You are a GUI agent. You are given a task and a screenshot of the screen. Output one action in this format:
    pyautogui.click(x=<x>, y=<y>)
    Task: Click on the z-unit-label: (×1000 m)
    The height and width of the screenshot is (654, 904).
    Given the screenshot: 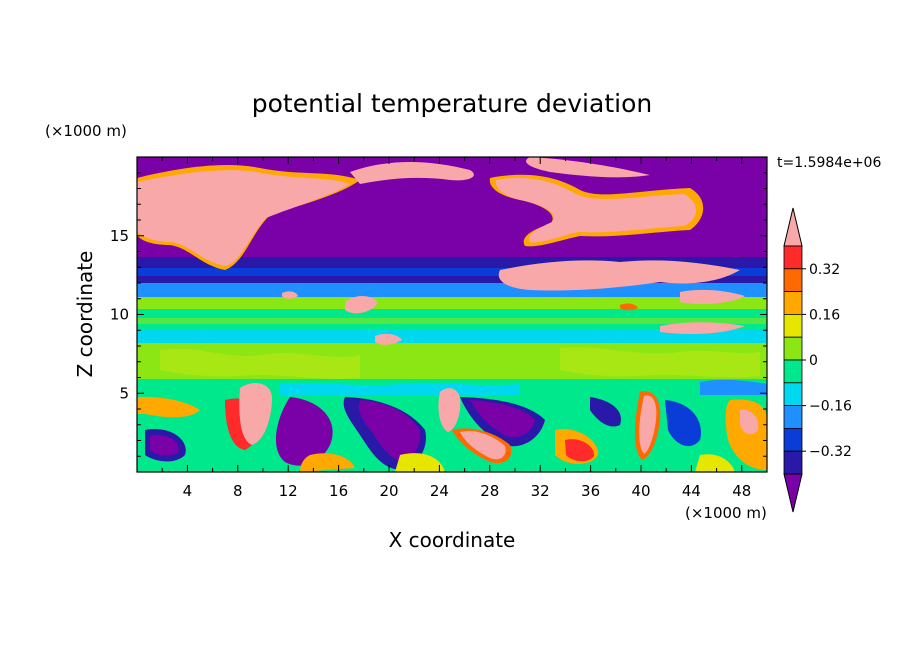 What is the action you would take?
    pyautogui.click(x=86, y=131)
    